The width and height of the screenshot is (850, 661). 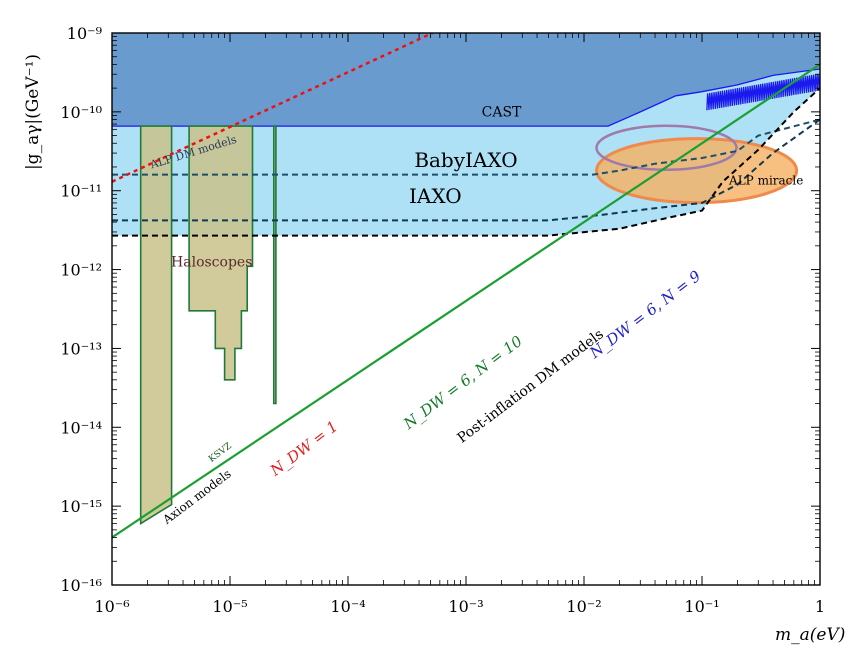 What do you see at coordinates (466, 147) in the screenshot?
I see `babyiaxo-sensitivity-line` at bounding box center [466, 147].